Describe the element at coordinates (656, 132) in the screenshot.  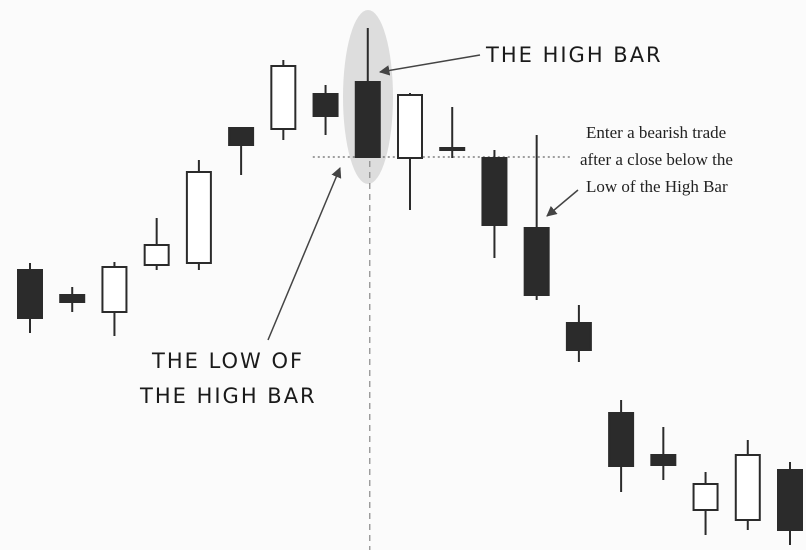
I see `annotation: Enter a bearish trade` at that location.